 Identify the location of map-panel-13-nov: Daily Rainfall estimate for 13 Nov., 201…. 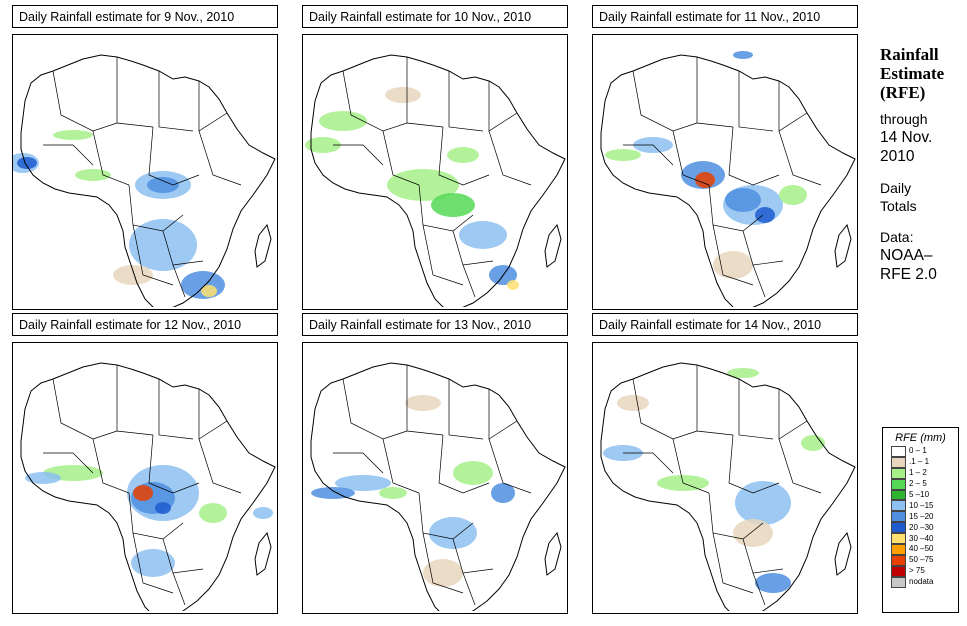
(436, 463).